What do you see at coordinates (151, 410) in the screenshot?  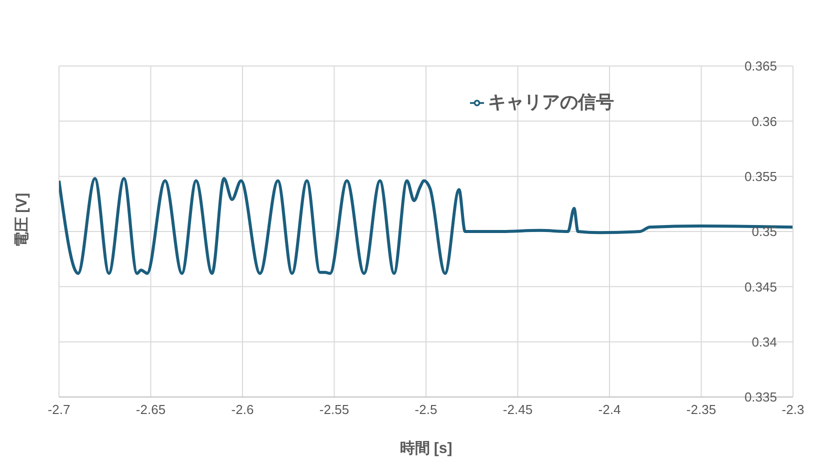 I see `x-tick-label: -2.65` at bounding box center [151, 410].